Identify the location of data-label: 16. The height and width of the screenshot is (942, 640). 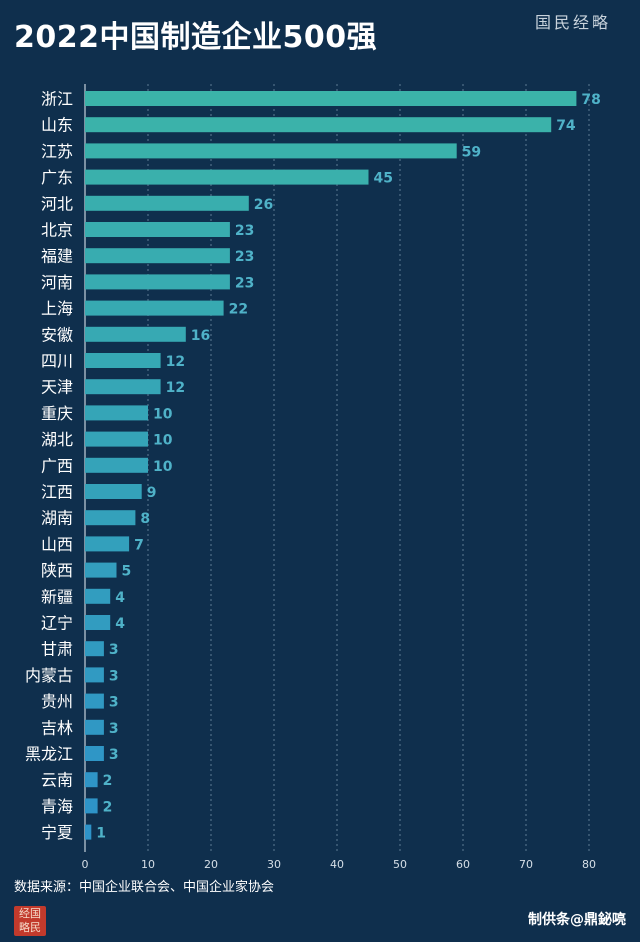
(200, 336).